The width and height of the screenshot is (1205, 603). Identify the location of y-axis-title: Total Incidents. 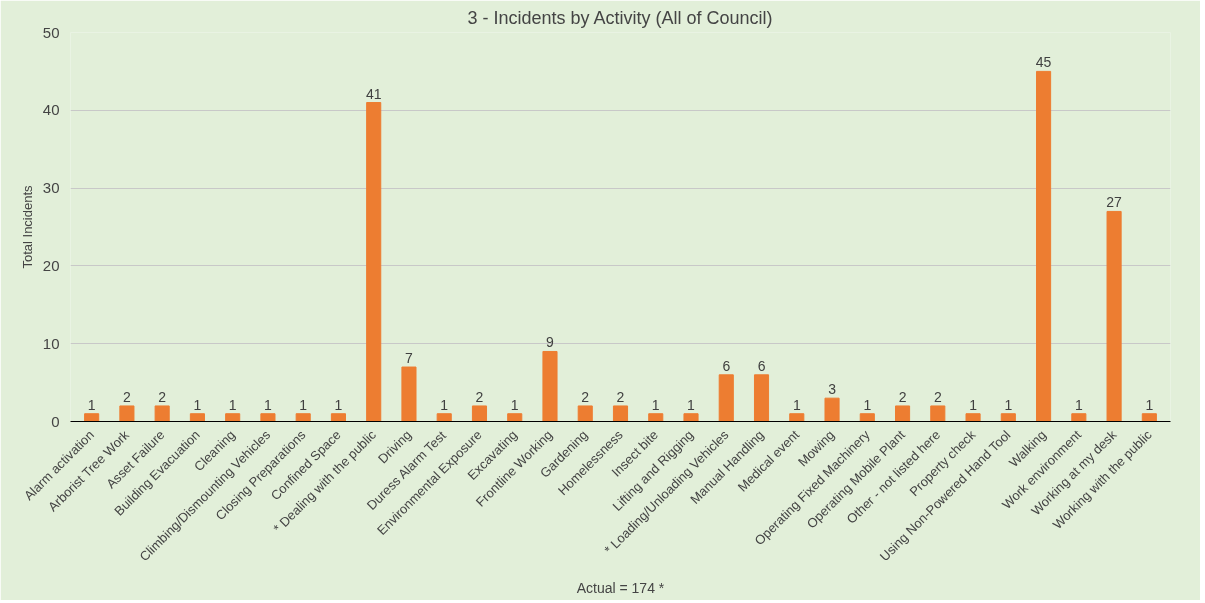
(27, 226).